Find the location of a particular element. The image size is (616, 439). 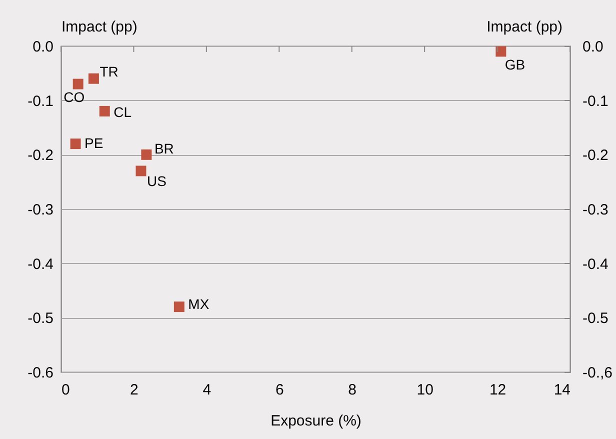

annotation: MX is located at coordinates (199, 304).